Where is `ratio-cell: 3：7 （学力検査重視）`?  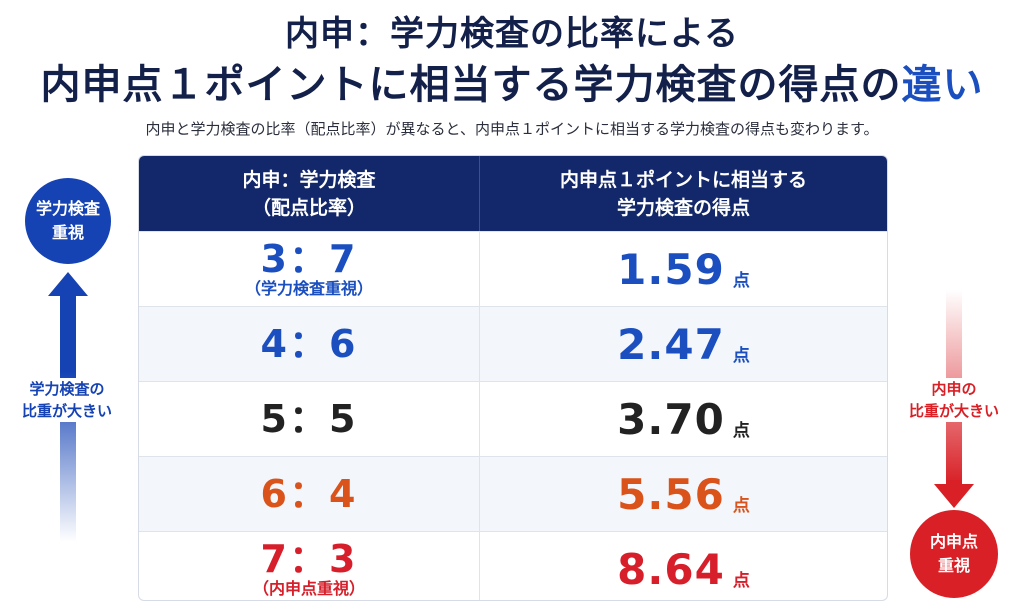
ratio-cell: 3：7 （学力検査重視） is located at coordinates (309, 269).